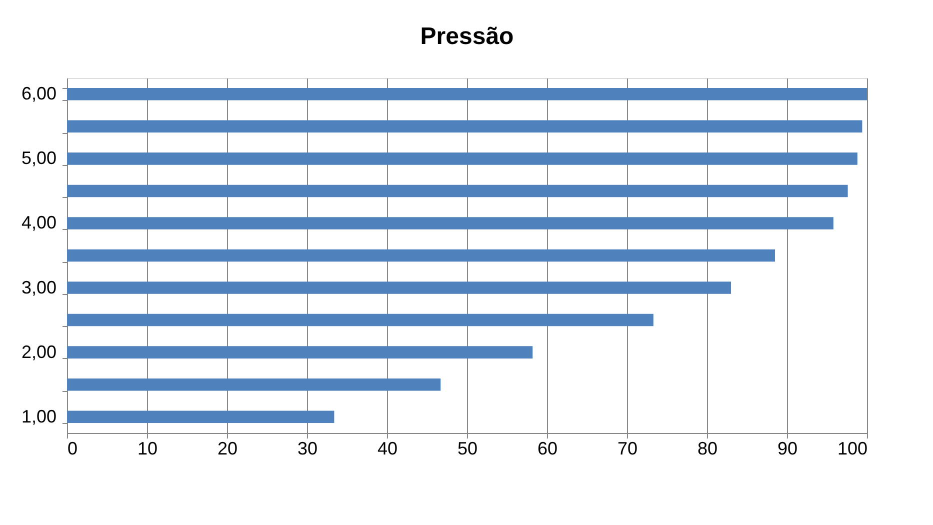 The height and width of the screenshot is (525, 933). I want to click on x-tick-label: 10, so click(147, 448).